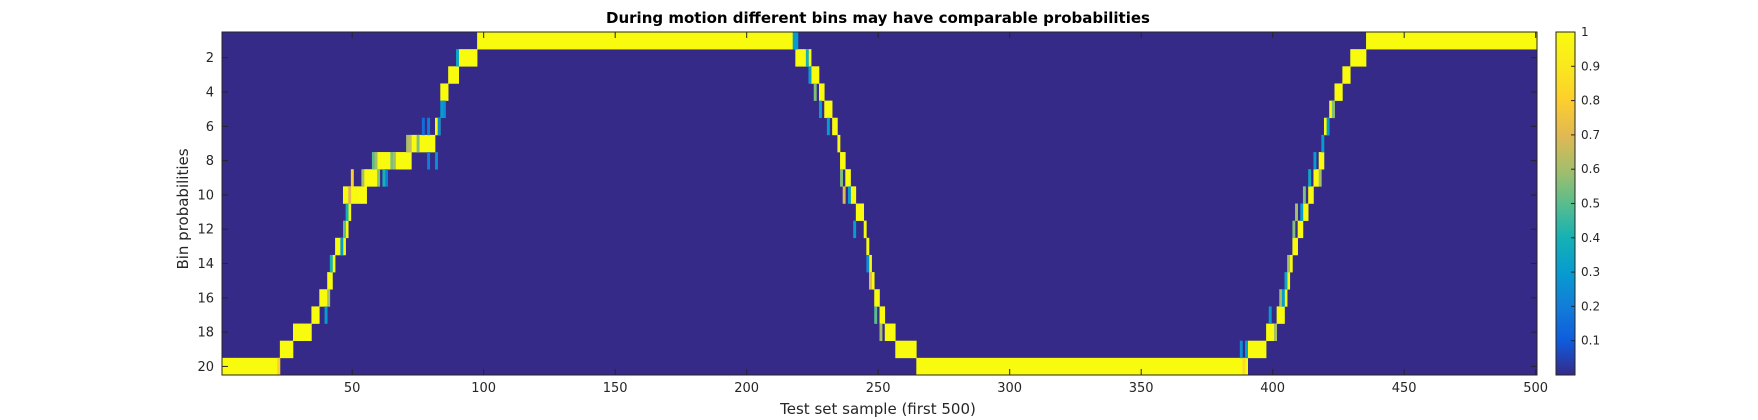 Image resolution: width=1758 pixels, height=420 pixels. I want to click on x-tick-label: 150, so click(615, 388).